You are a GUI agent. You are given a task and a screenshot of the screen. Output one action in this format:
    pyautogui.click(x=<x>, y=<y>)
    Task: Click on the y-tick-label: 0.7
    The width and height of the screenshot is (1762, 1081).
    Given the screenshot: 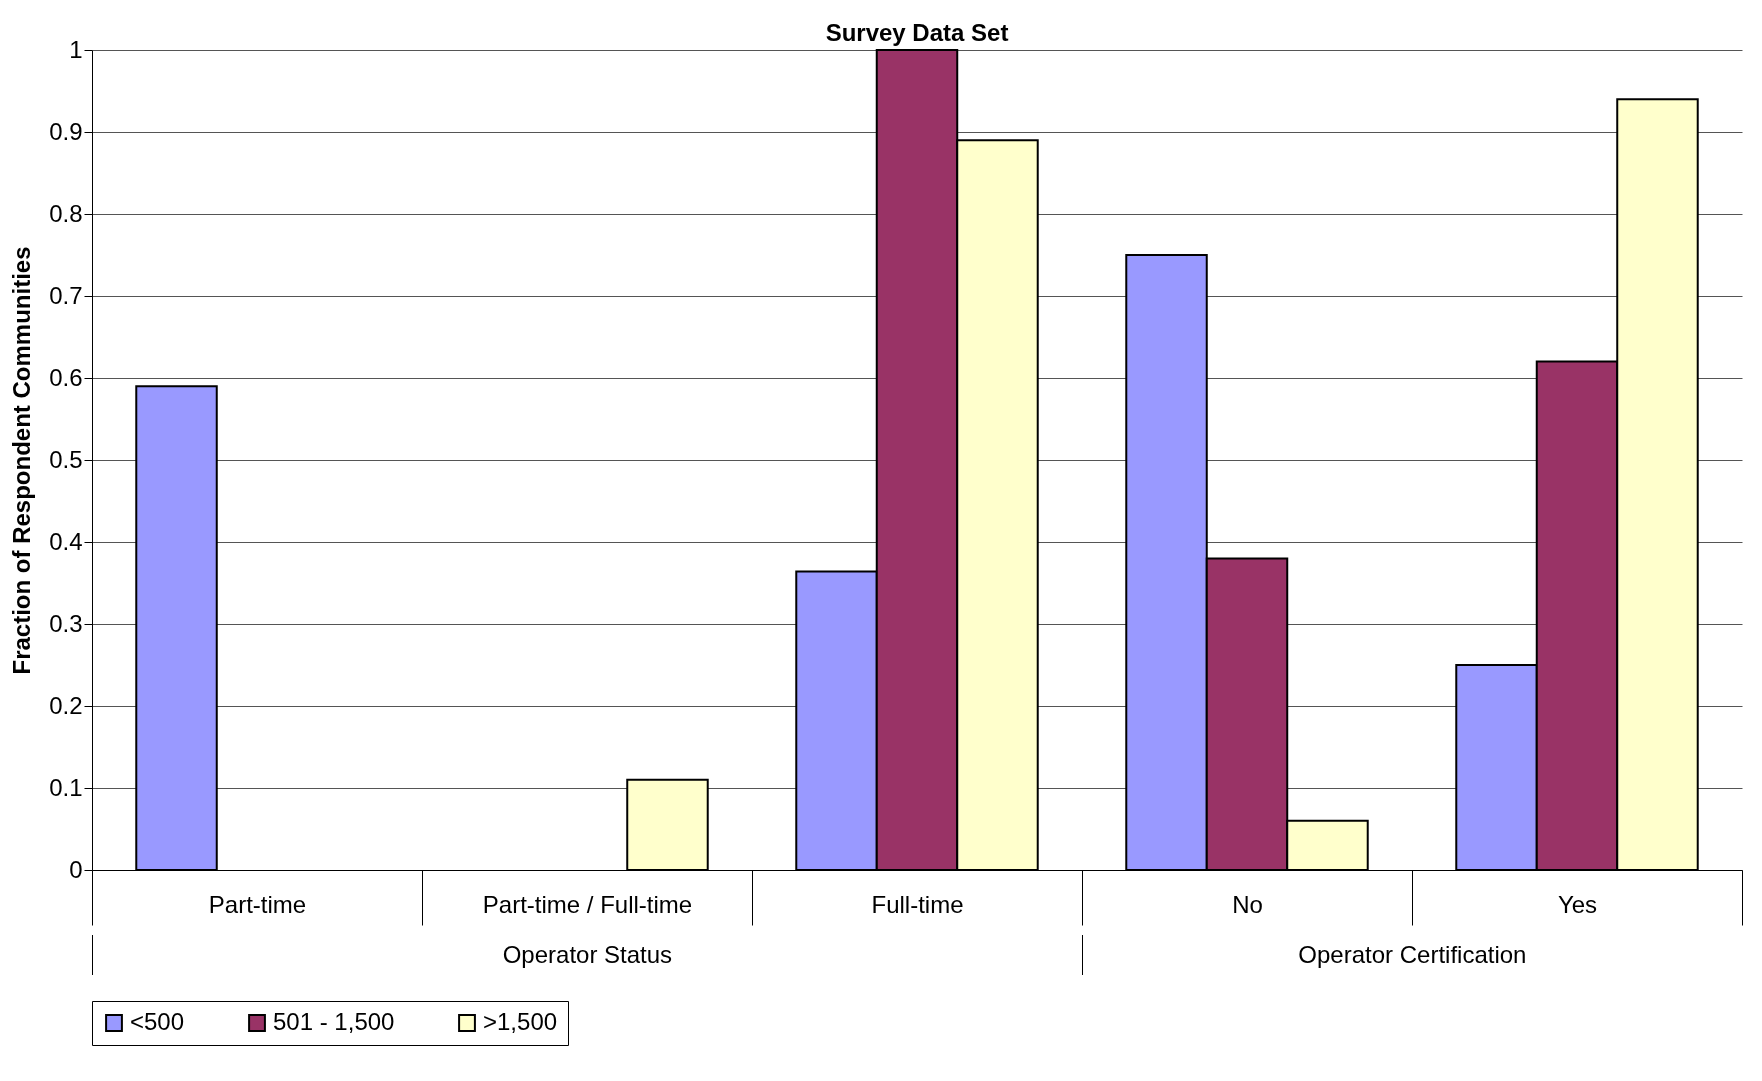 What is the action you would take?
    pyautogui.click(x=66, y=295)
    